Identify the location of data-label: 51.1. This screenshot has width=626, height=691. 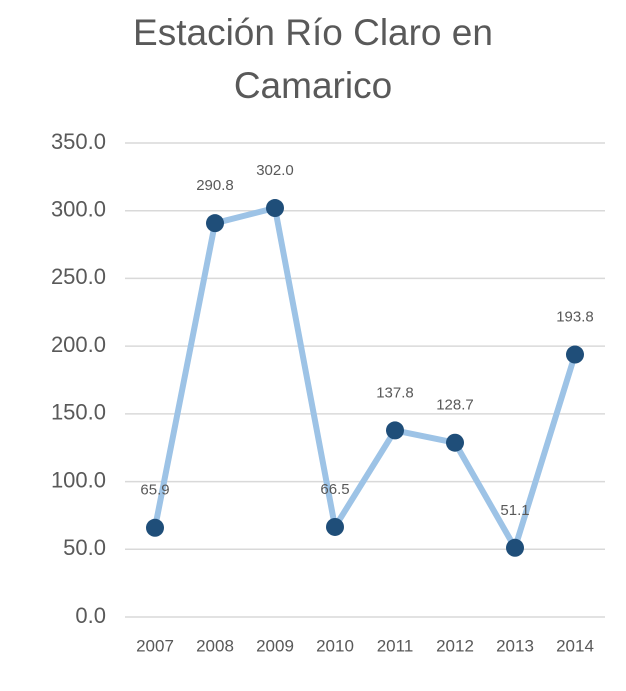
(514, 510).